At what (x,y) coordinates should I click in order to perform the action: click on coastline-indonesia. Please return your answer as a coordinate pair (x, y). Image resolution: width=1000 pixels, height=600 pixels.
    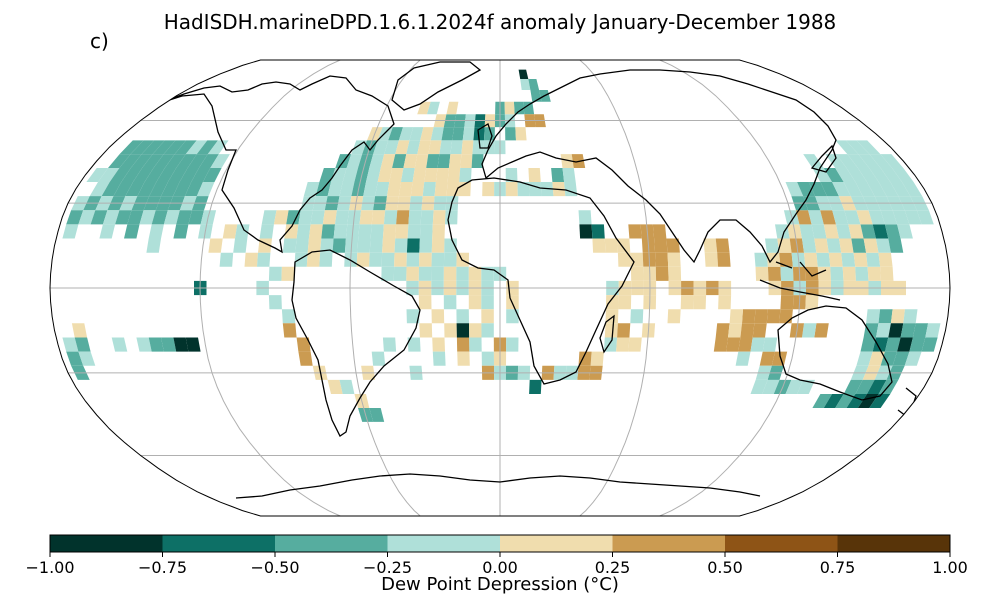
    Looking at the image, I should click on (800, 281).